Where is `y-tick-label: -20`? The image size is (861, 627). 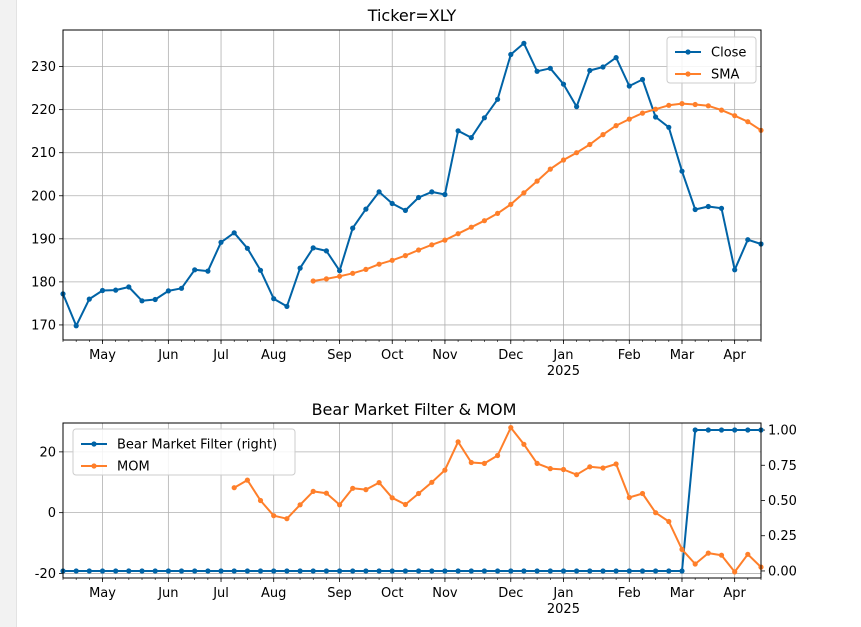
y-tick-label: -20 is located at coordinates (45, 574).